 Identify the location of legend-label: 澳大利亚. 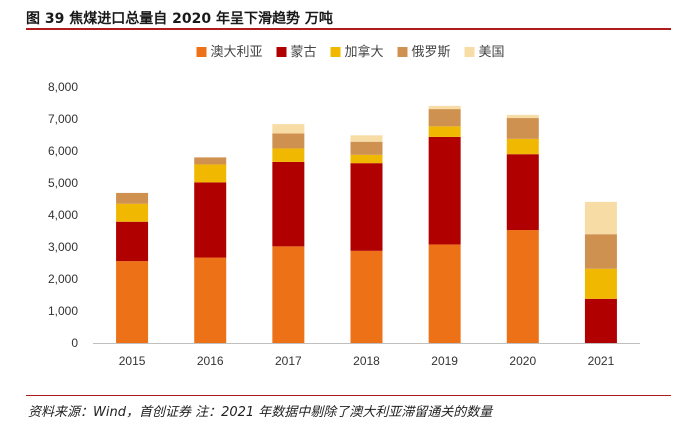
(237, 51).